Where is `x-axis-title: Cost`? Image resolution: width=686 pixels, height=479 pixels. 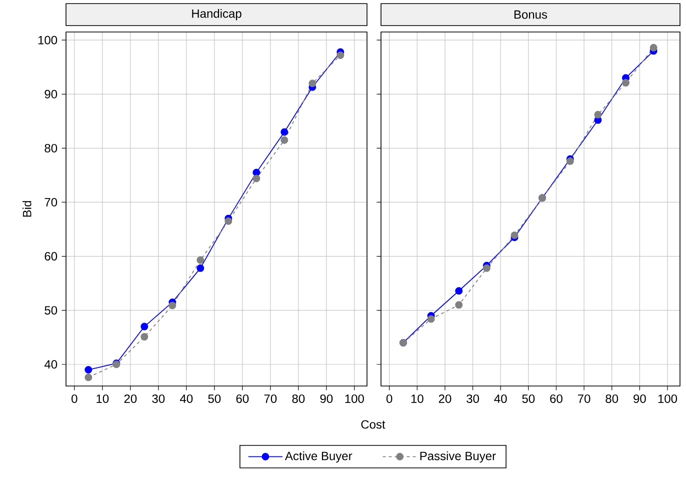 x-axis-title: Cost is located at coordinates (373, 424).